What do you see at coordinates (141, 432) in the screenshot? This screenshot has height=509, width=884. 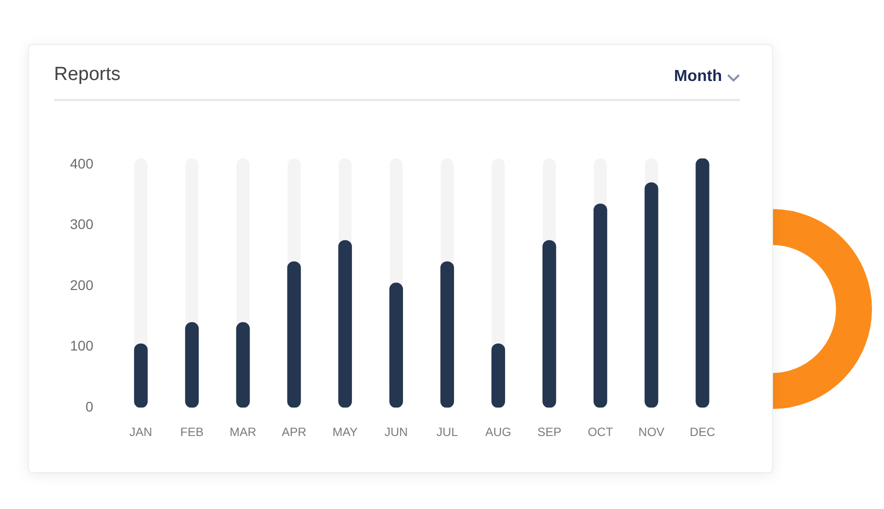 I see `x-tick-label: JAN` at bounding box center [141, 432].